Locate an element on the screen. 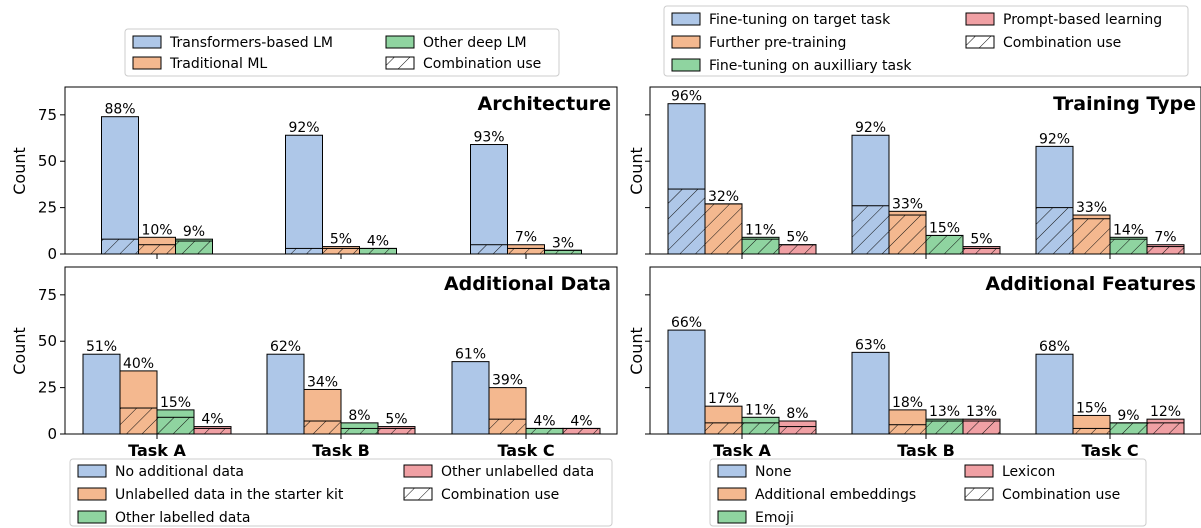 Image resolution: width=1201 pixels, height=528 pixels. data-label: 8% is located at coordinates (797, 414).